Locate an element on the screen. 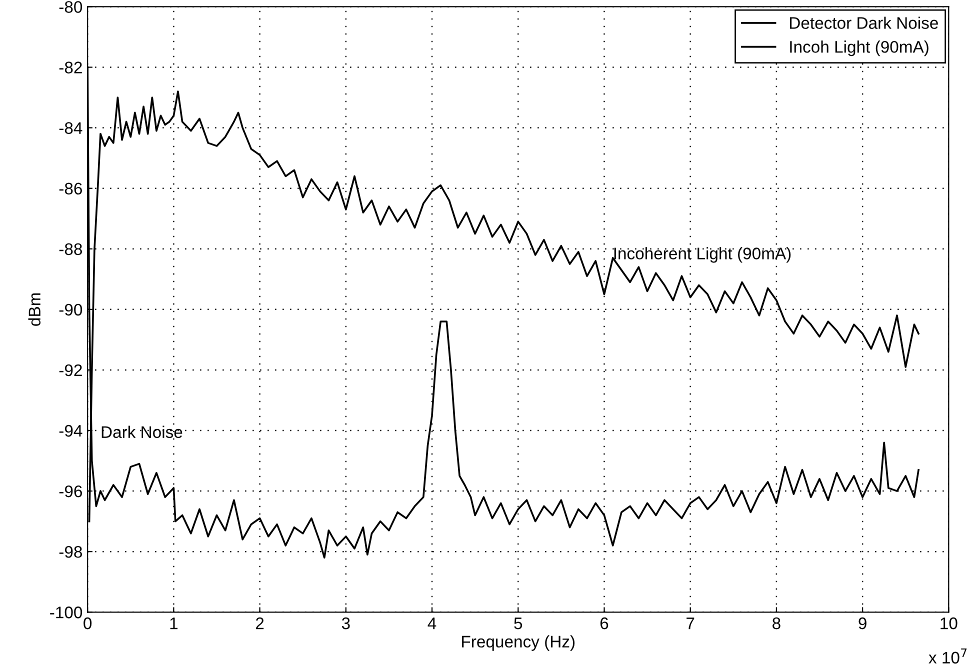  x-tick-label: 5 is located at coordinates (518, 624).